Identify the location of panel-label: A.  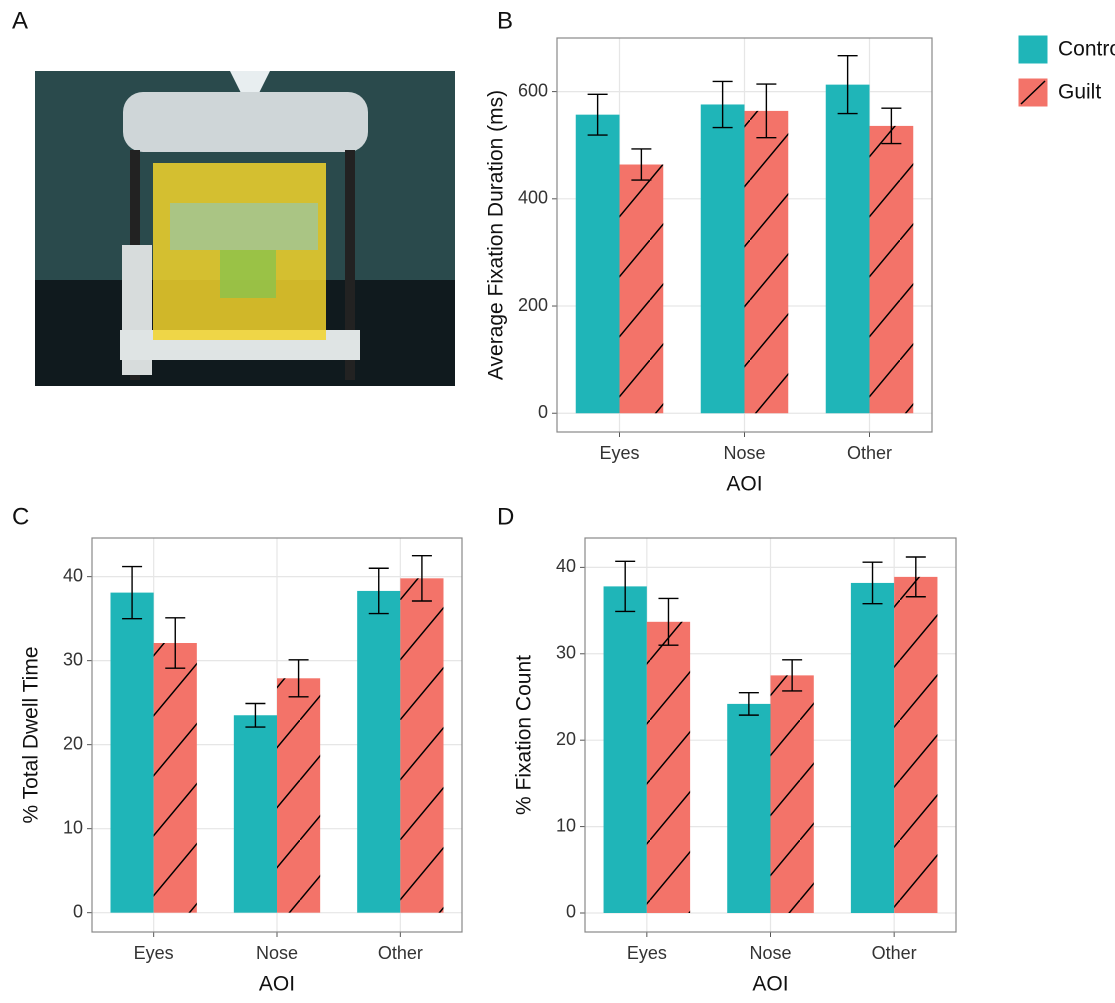
(20, 20).